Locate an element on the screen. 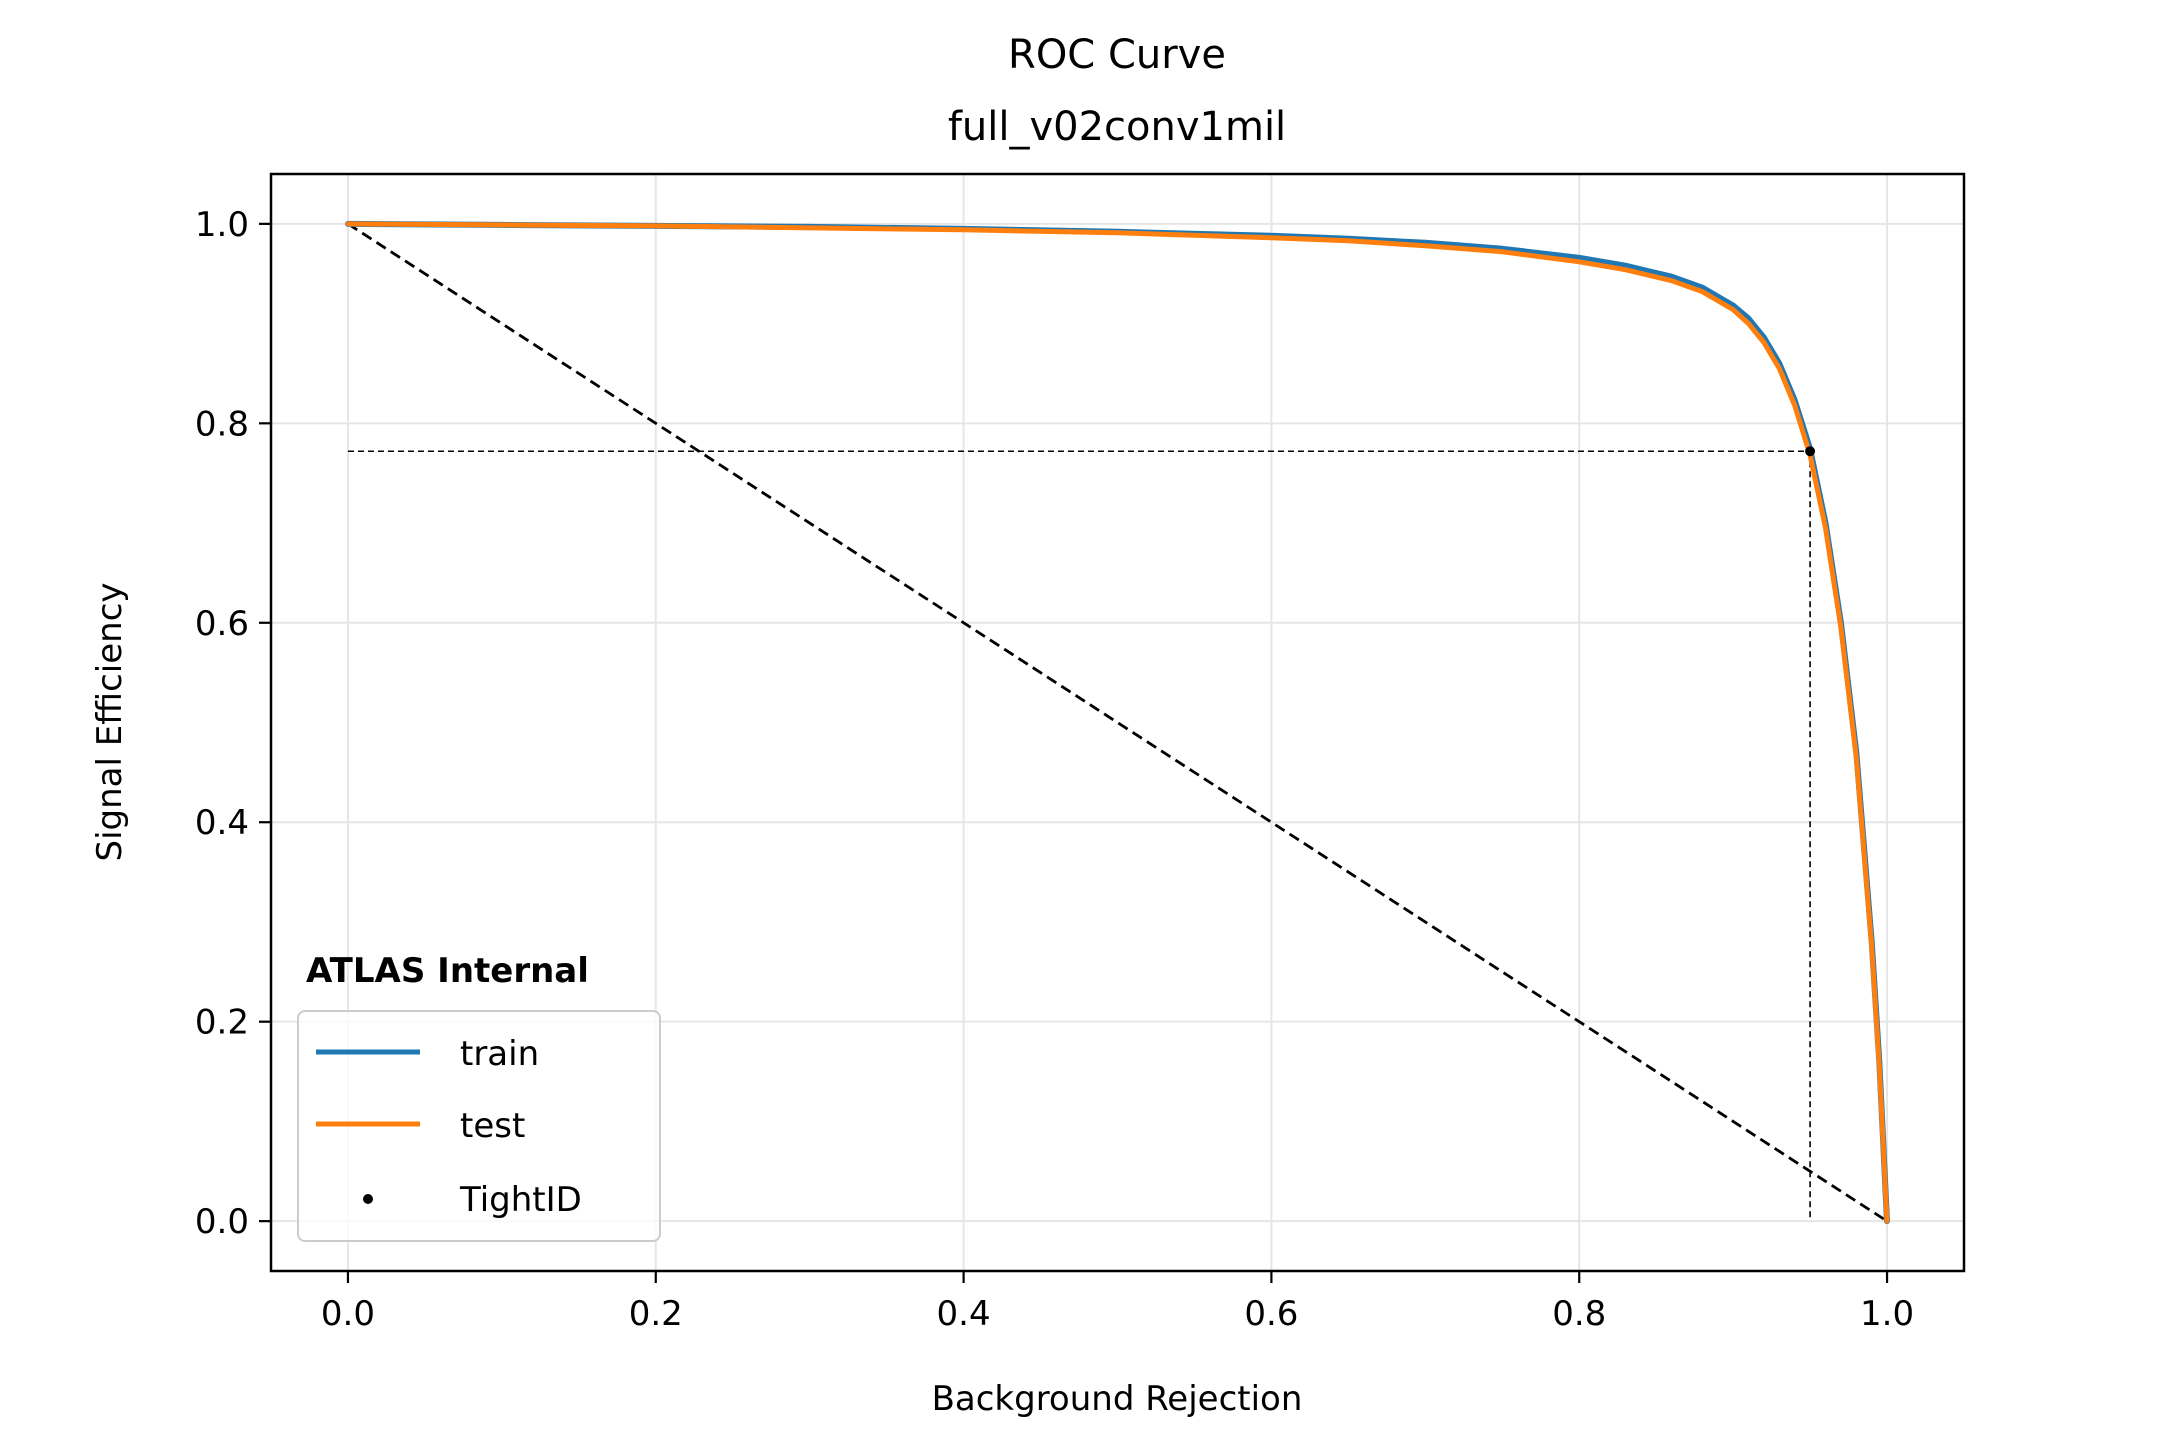  x-tick-label-1: 0.2 is located at coordinates (656, 1314).